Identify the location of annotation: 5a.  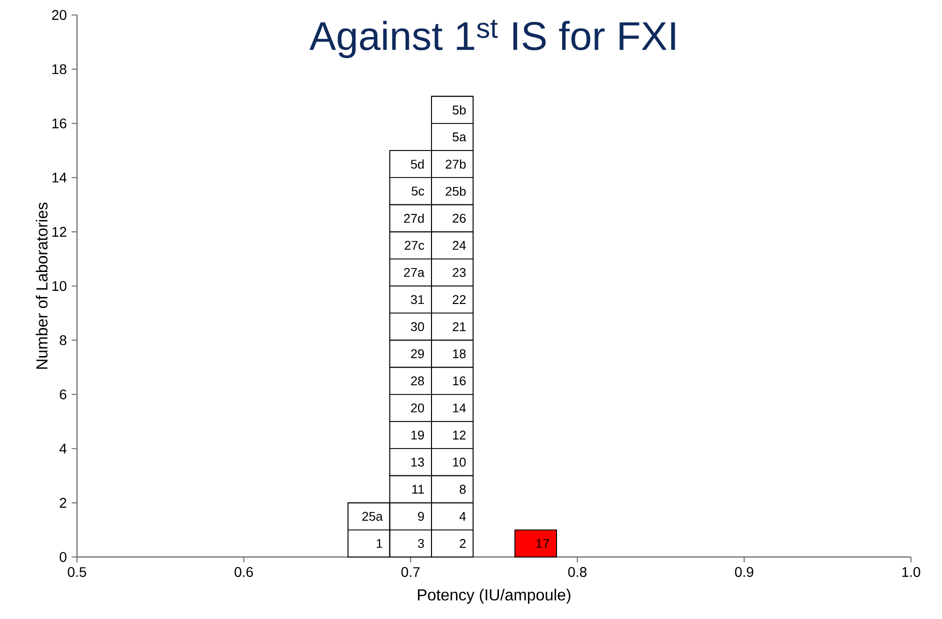
(459, 137).